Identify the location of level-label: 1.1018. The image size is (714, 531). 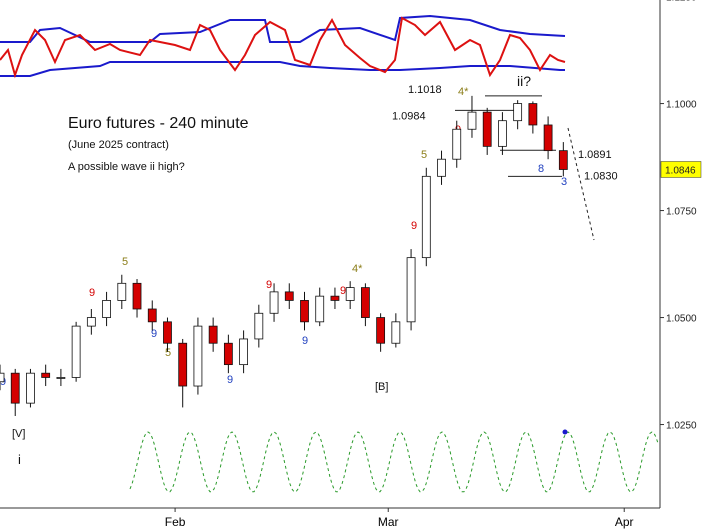
(425, 90).